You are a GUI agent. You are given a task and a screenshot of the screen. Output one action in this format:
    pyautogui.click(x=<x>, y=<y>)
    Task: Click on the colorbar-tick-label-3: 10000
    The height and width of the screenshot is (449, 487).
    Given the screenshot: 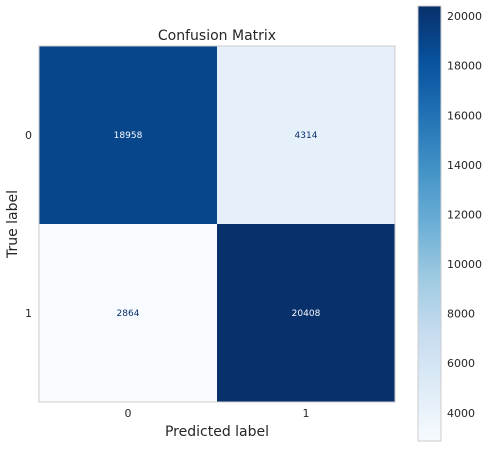 What is the action you would take?
    pyautogui.click(x=464, y=264)
    